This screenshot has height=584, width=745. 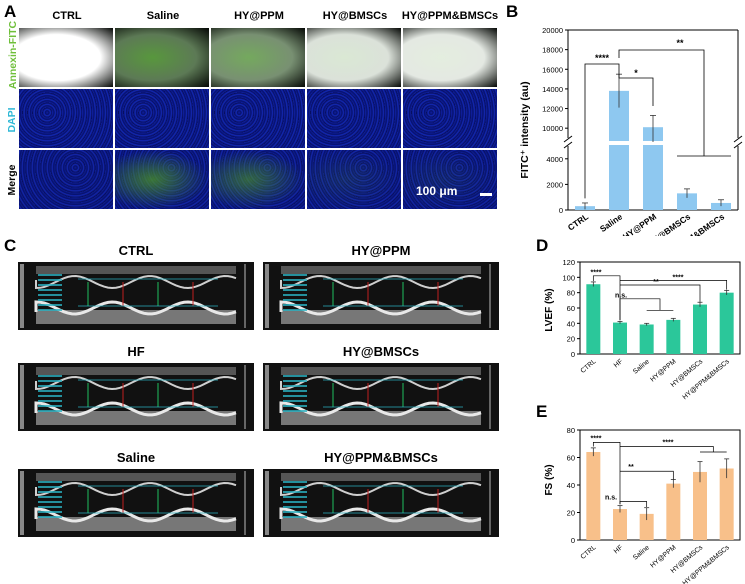 What do you see at coordinates (668, 442) in the screenshot?
I see `chart-e-sig-label-3: ****` at bounding box center [668, 442].